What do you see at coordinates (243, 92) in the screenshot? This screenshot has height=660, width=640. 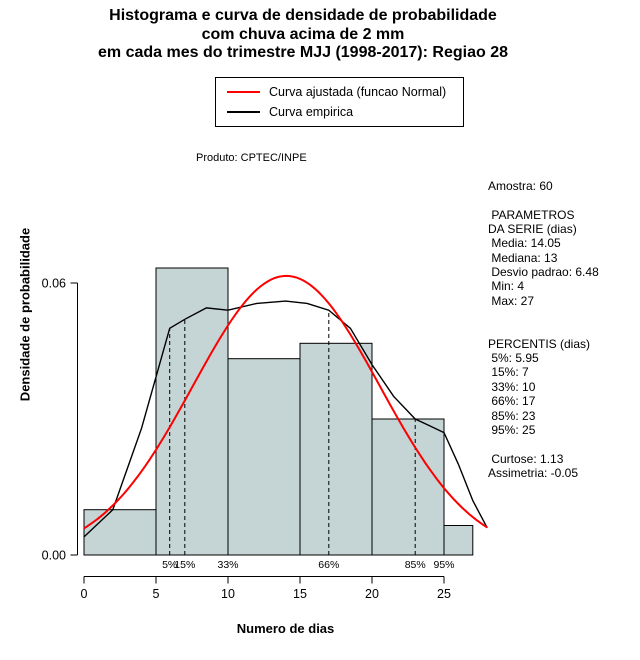 I see `fitted-curve-line-icon` at bounding box center [243, 92].